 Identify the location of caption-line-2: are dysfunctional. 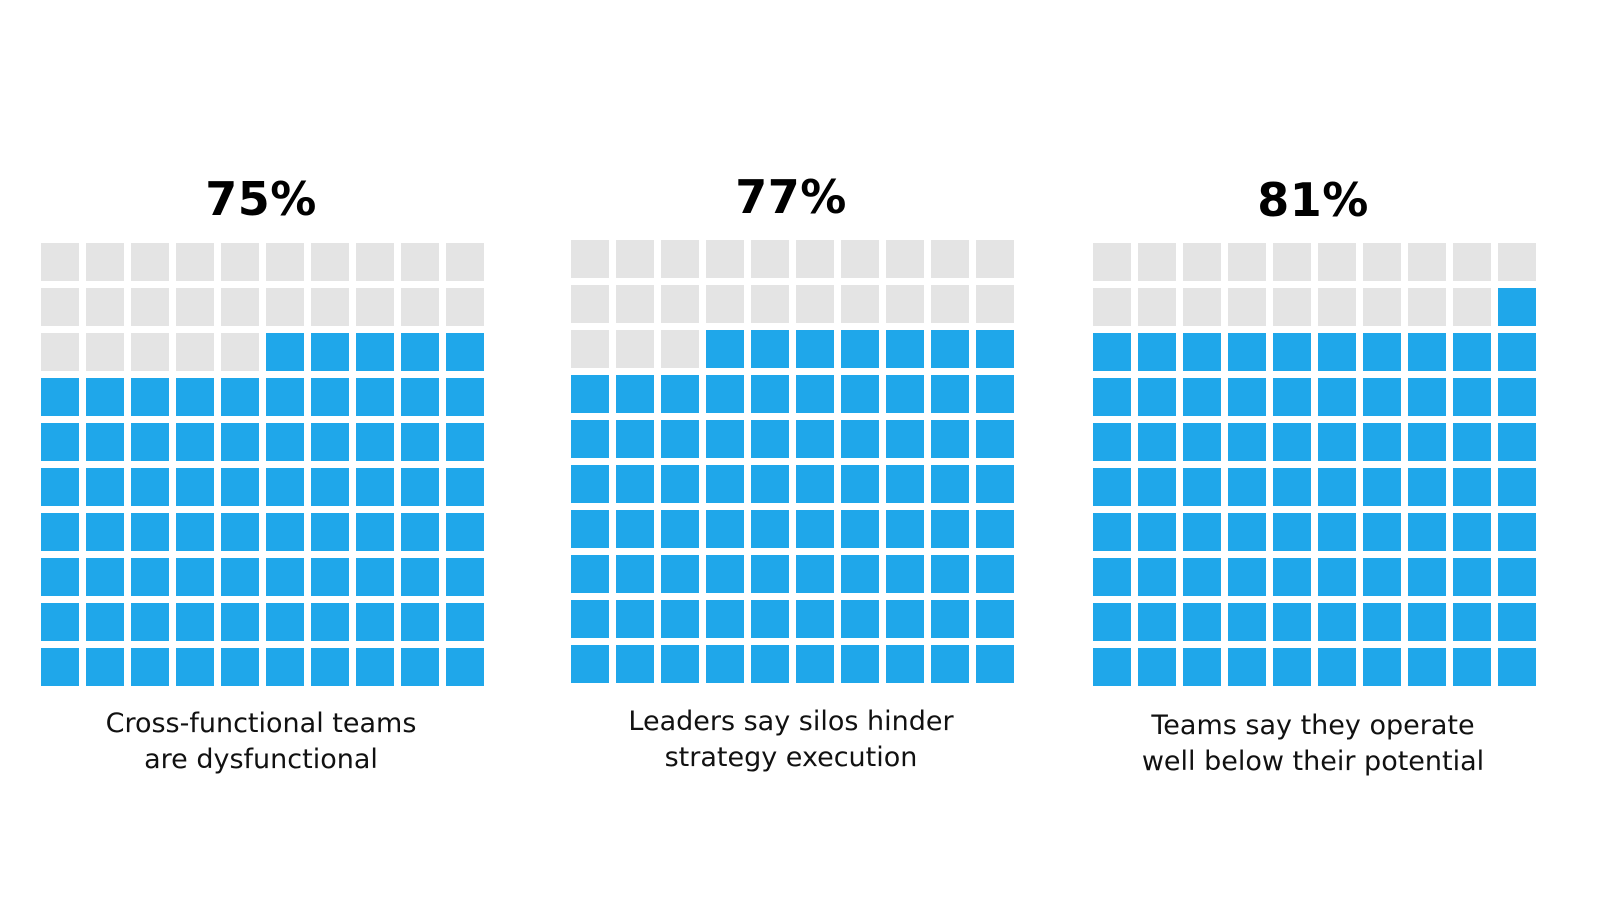
(261, 759).